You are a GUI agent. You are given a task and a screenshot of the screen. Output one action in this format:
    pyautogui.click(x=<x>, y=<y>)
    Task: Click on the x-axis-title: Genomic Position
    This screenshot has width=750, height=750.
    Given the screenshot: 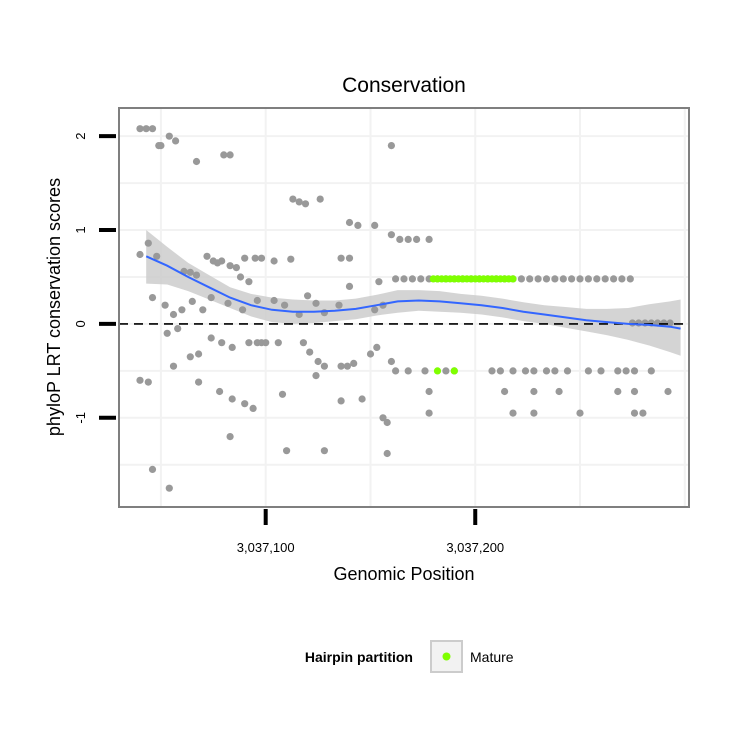 What is the action you would take?
    pyautogui.click(x=403, y=574)
    